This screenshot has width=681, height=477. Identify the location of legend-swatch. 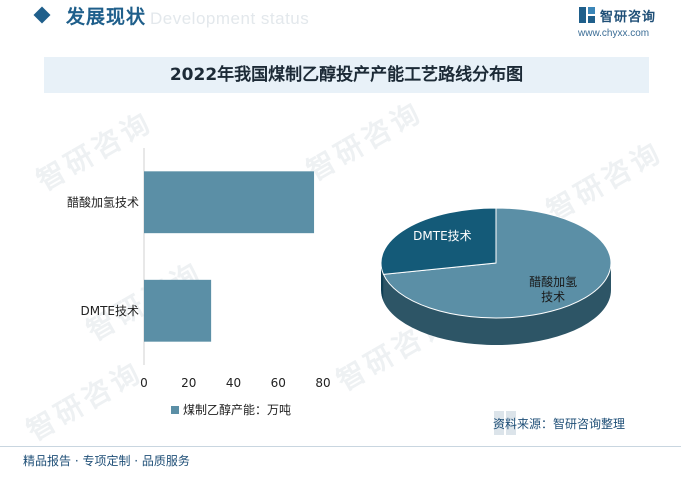
(175, 410).